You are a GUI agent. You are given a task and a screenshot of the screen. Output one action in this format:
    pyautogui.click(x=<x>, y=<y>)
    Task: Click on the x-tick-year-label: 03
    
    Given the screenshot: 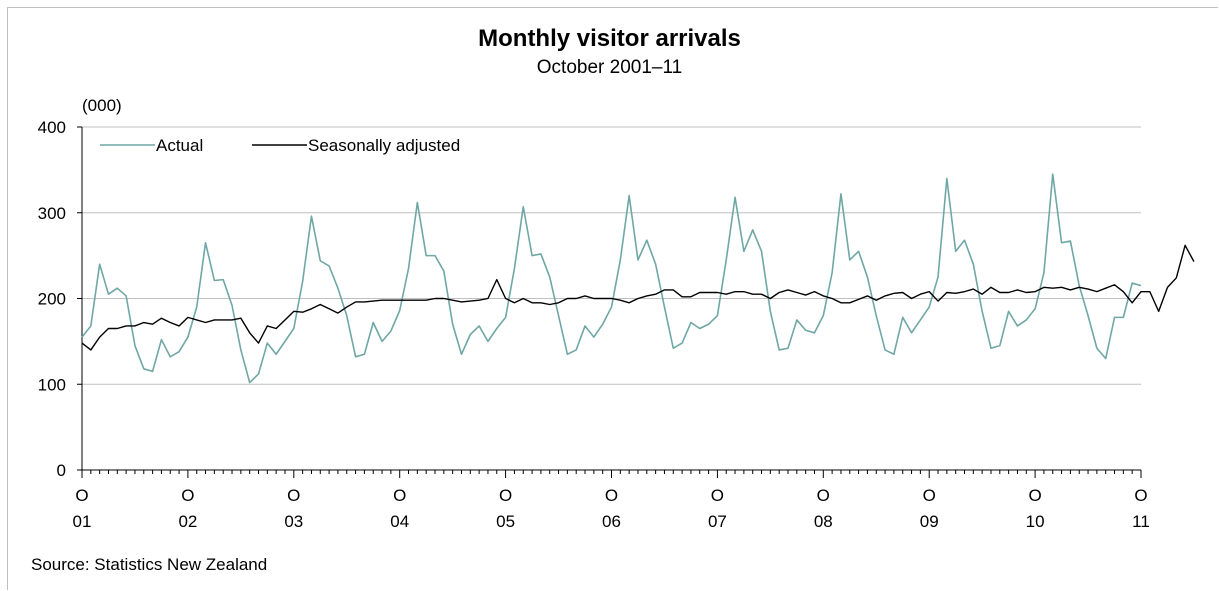 What is the action you would take?
    pyautogui.click(x=293, y=521)
    